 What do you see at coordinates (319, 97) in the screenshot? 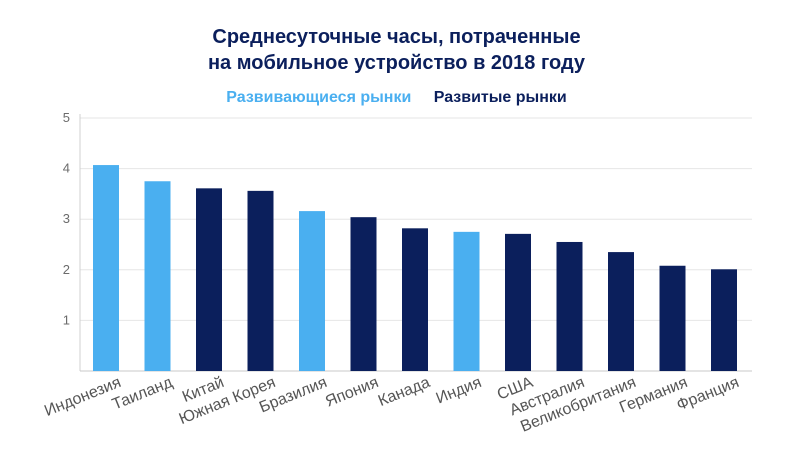
I see `legend-item-emerging: Развивающиеся рынки` at bounding box center [319, 97].